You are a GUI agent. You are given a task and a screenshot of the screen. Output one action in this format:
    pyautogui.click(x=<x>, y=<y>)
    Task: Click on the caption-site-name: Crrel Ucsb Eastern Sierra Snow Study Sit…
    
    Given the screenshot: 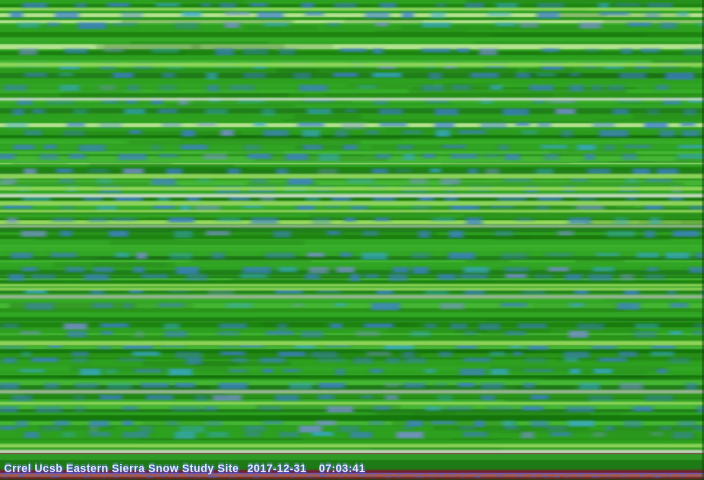 What is the action you would take?
    pyautogui.click(x=121, y=469)
    